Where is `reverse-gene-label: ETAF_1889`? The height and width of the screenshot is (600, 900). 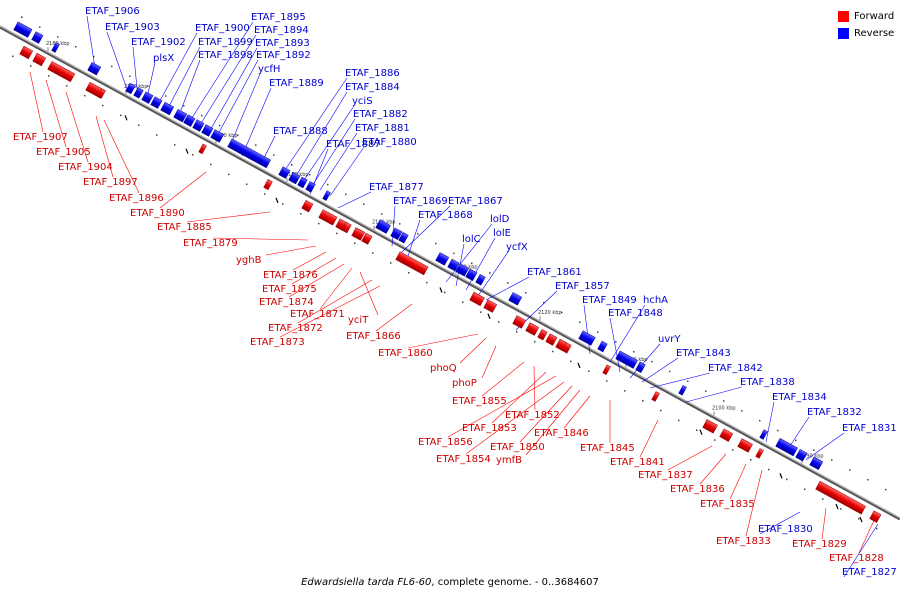 reverse-gene-label: ETAF_1889 is located at coordinates (296, 83).